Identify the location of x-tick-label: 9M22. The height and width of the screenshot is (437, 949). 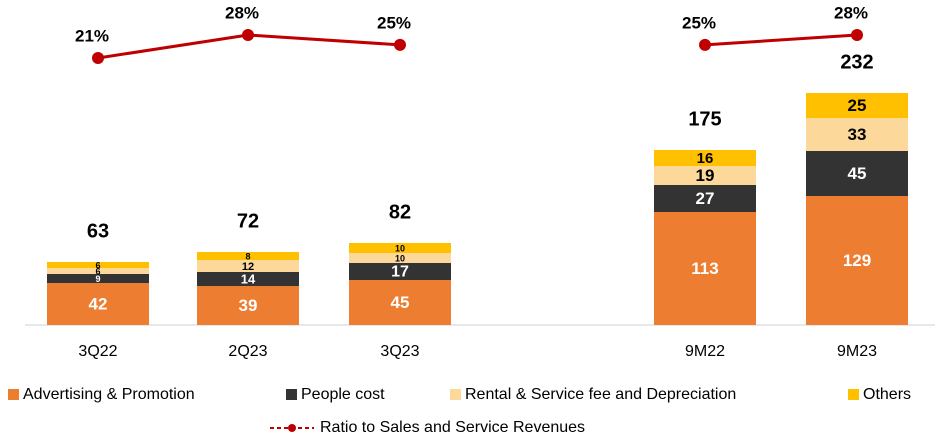
(705, 351).